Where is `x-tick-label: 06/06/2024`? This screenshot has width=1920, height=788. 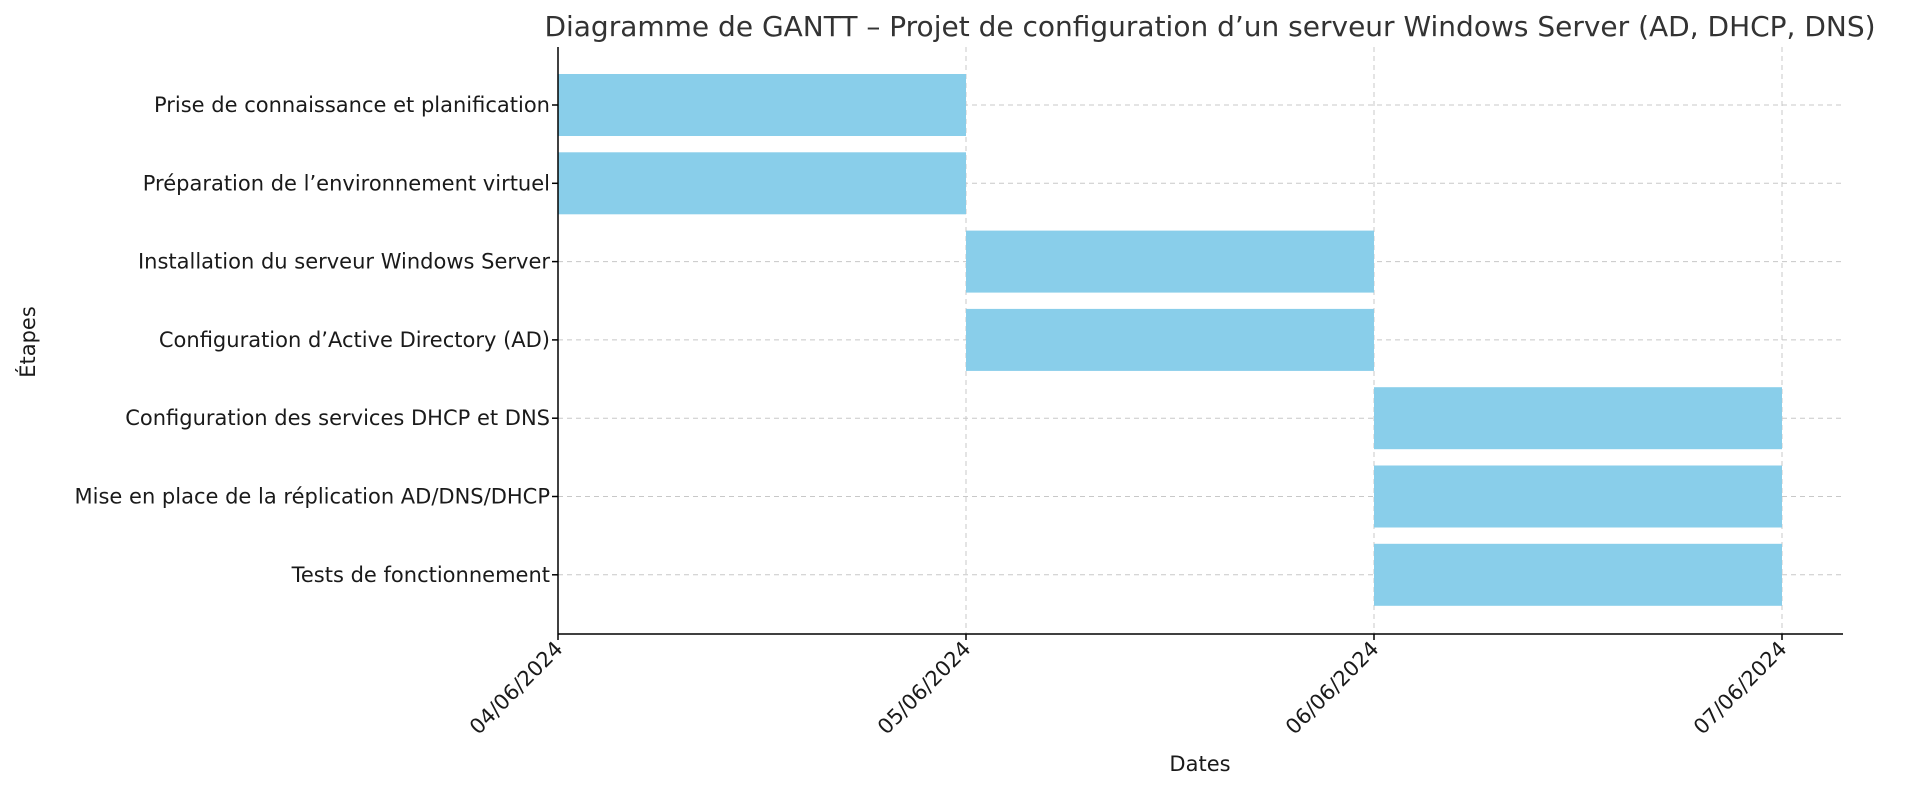 x-tick-label: 06/06/2024 is located at coordinates (1332, 688).